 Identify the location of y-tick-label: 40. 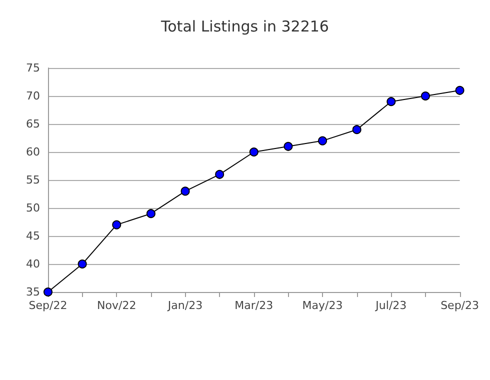
(33, 264).